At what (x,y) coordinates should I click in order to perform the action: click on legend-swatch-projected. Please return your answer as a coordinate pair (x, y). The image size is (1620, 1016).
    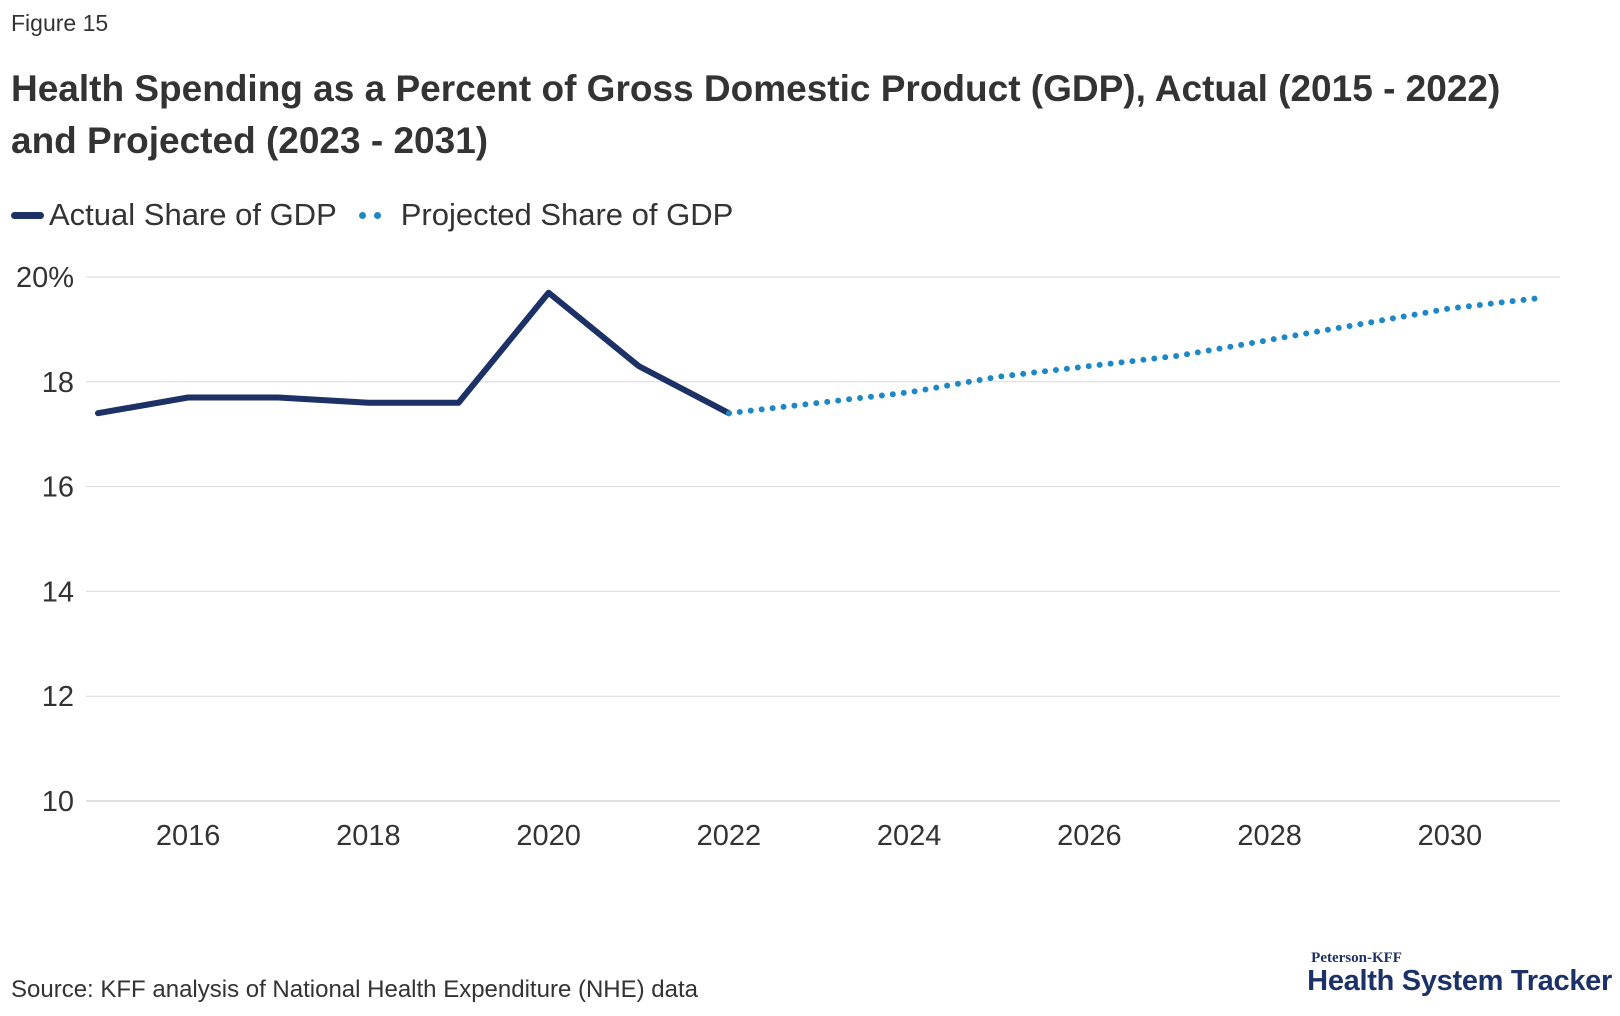
    Looking at the image, I should click on (373, 215).